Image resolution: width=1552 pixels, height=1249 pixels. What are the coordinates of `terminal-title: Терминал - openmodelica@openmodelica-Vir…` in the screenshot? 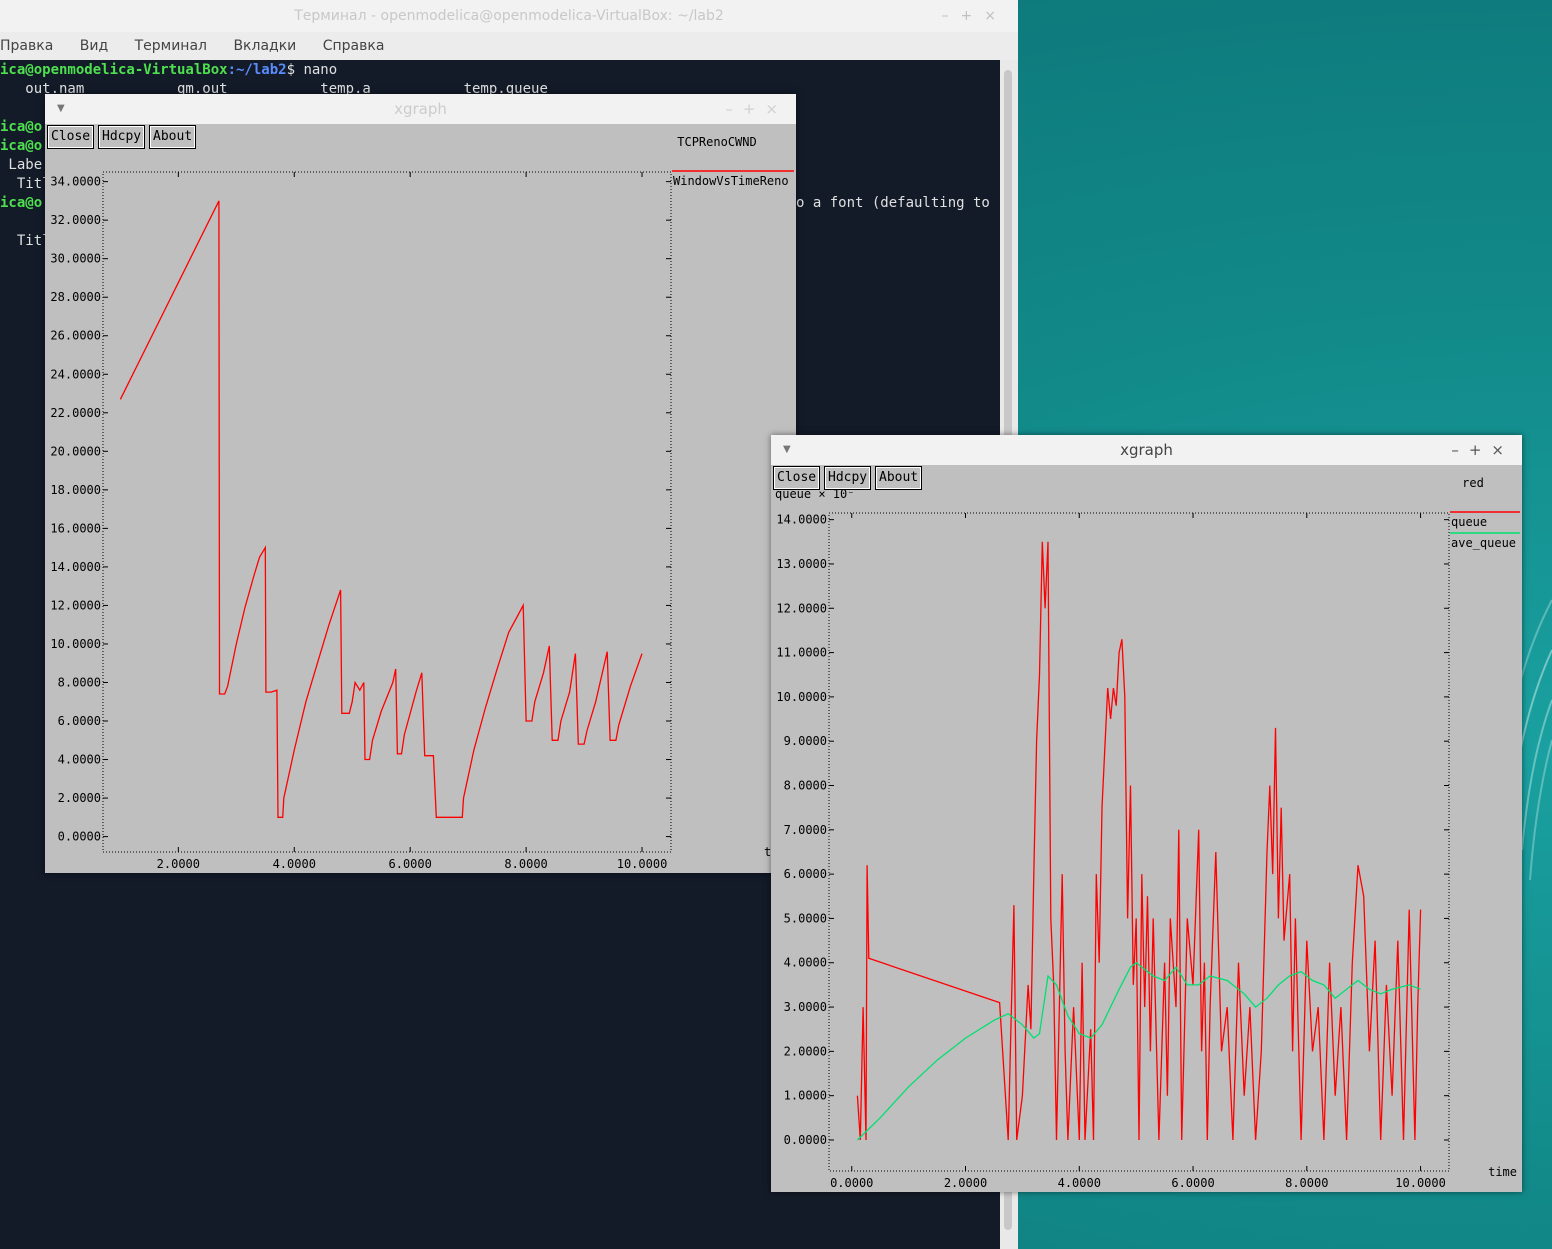 It's located at (509, 16).